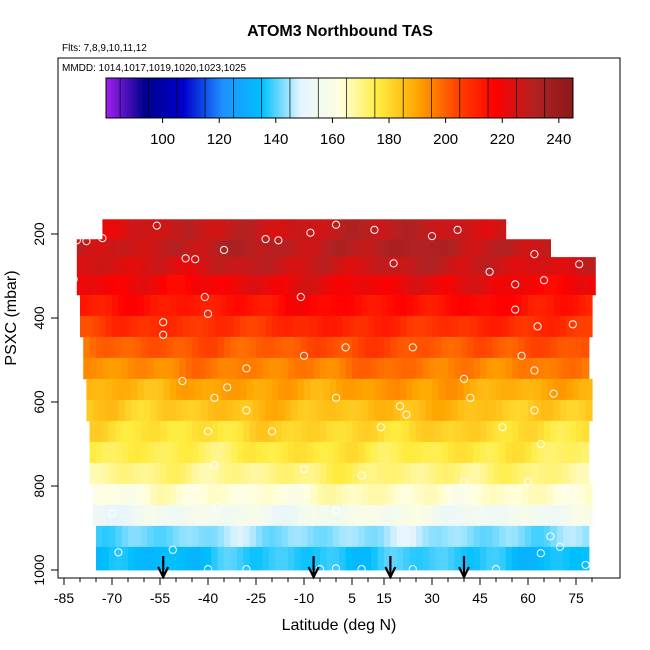  Describe the element at coordinates (332, 139) in the screenshot. I see `colorbar-tick-label: 160` at that location.